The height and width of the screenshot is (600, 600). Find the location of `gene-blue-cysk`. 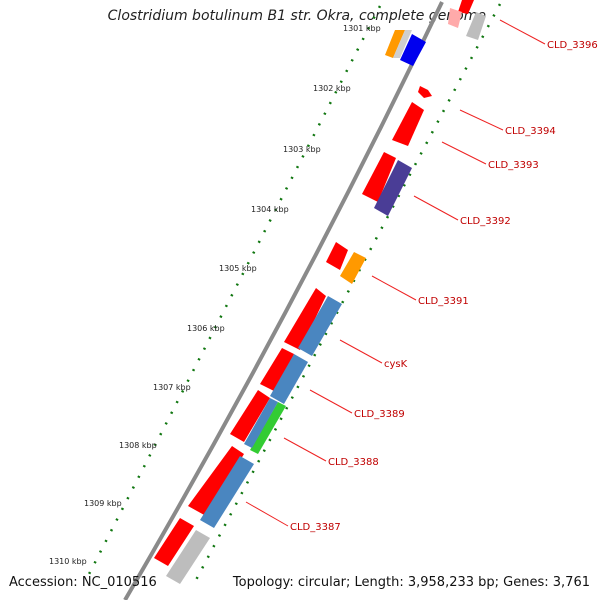

gene-blue-cysk is located at coordinates (320, 326).